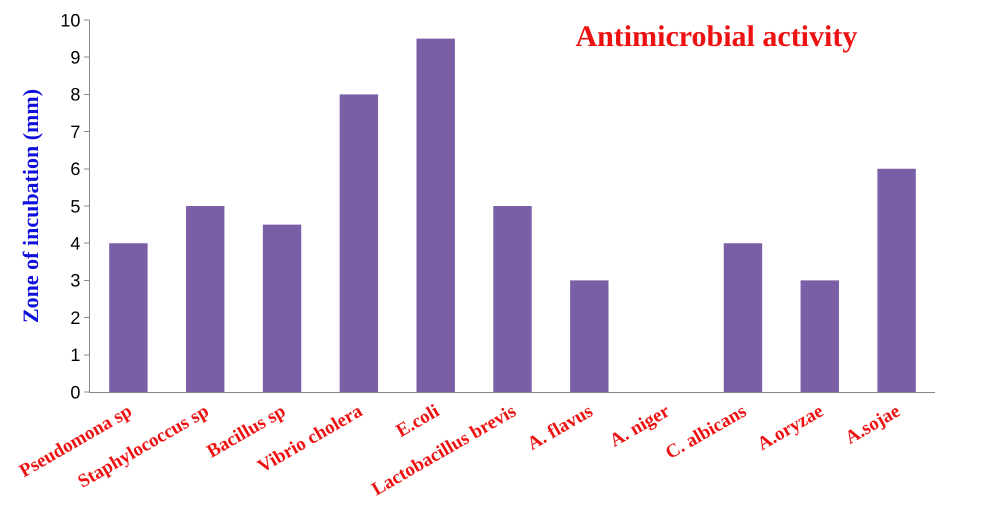 The width and height of the screenshot is (995, 510). I want to click on chart-title: Antimicrobial activity, so click(716, 37).